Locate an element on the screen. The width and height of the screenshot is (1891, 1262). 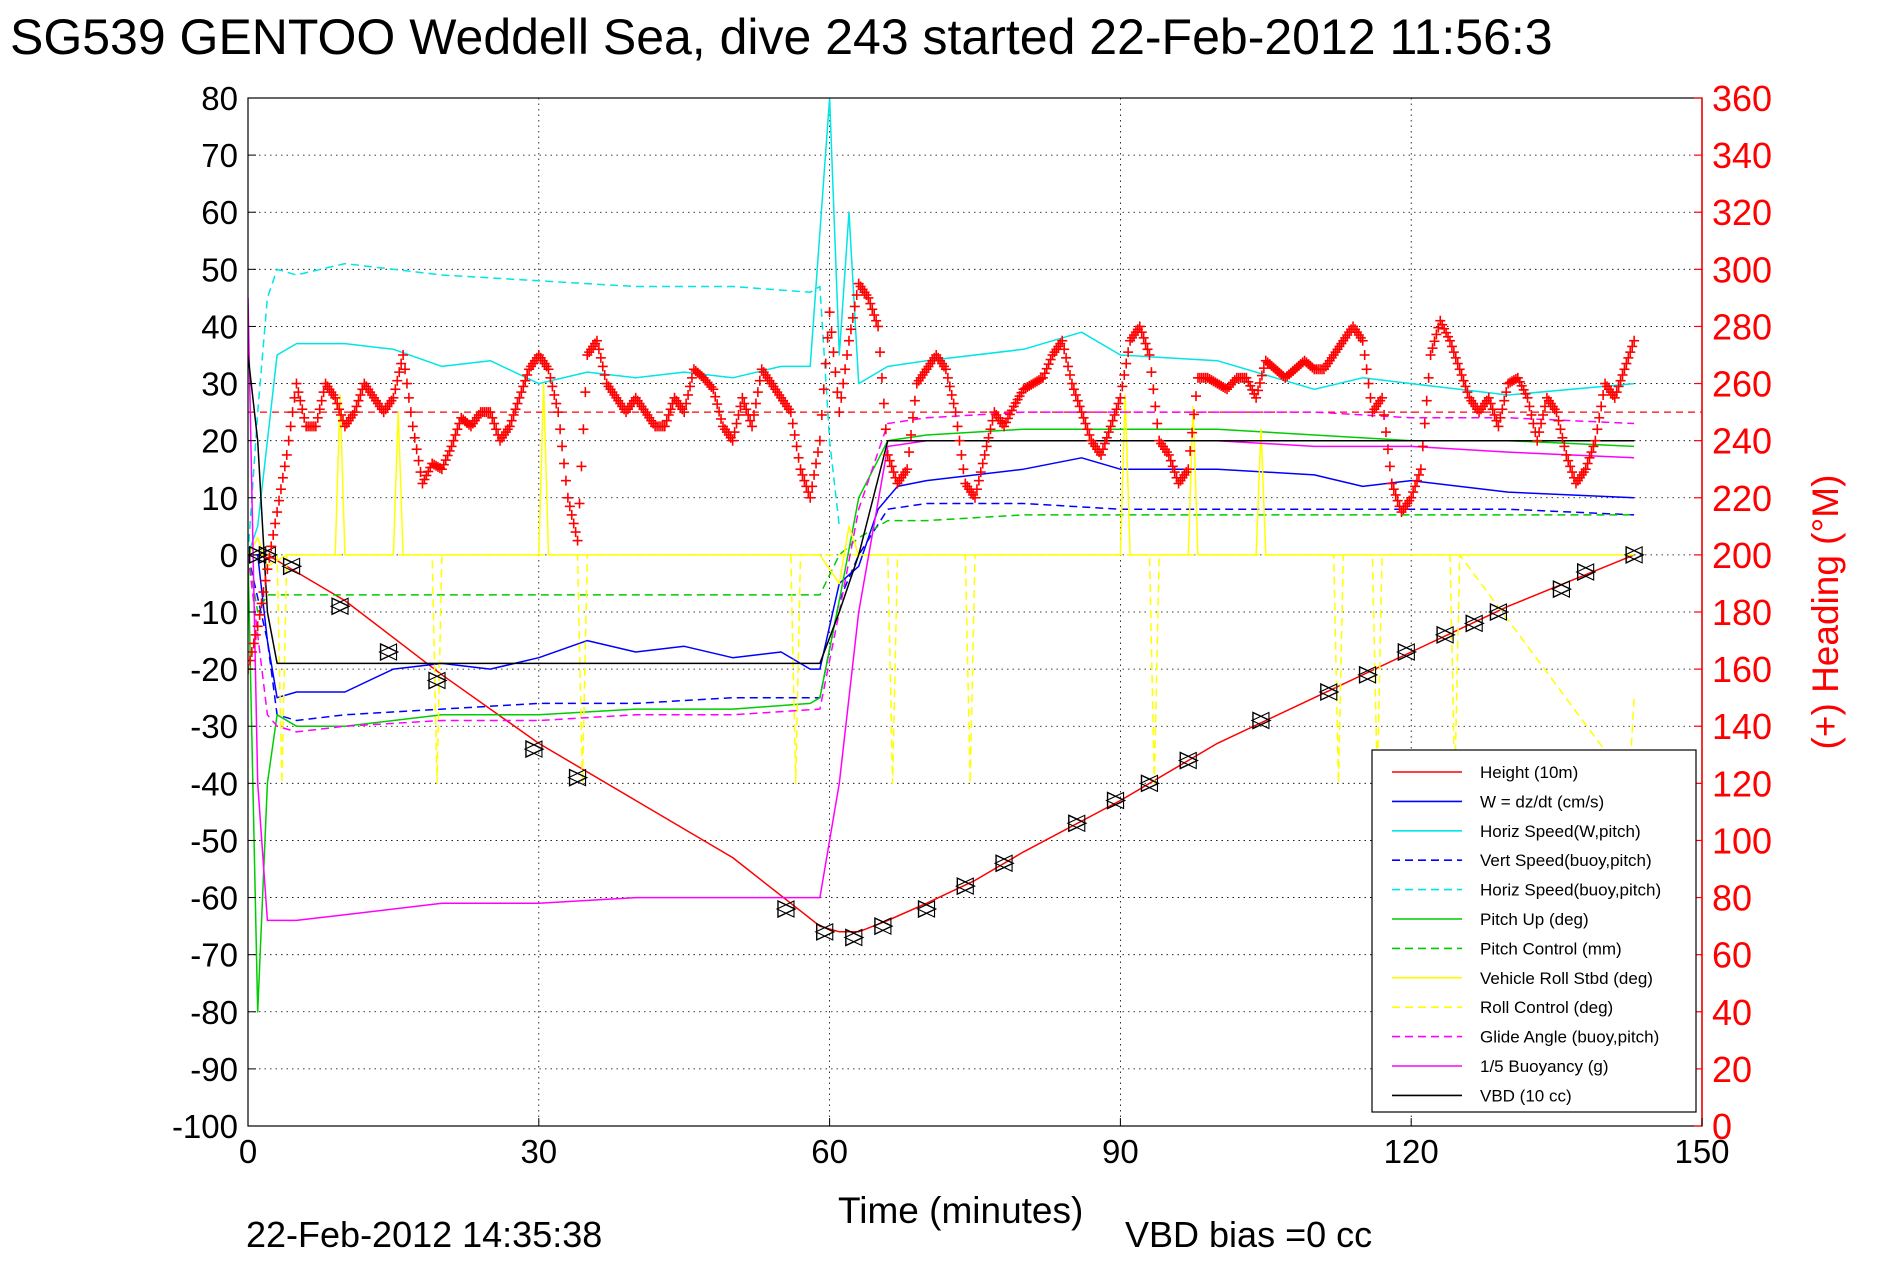
y-right-tick-label: 120 is located at coordinates (1742, 783).